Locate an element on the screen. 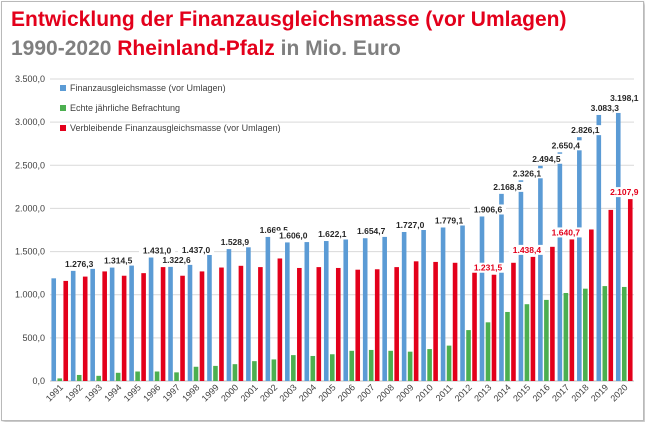  x-tick-label: 2016 is located at coordinates (541, 392).